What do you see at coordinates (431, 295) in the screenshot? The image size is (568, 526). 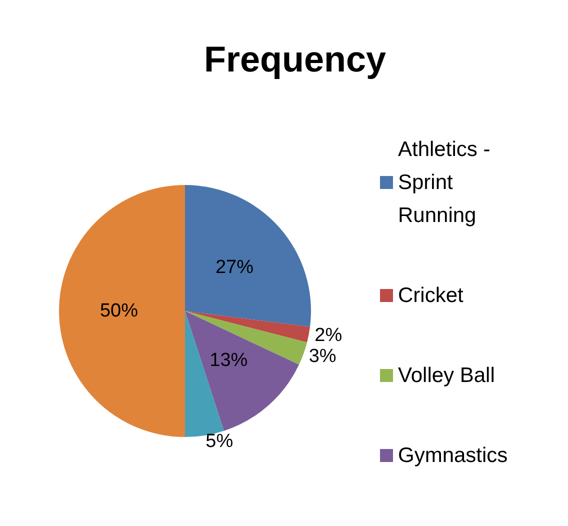 I see `legend-label: Cricket` at bounding box center [431, 295].